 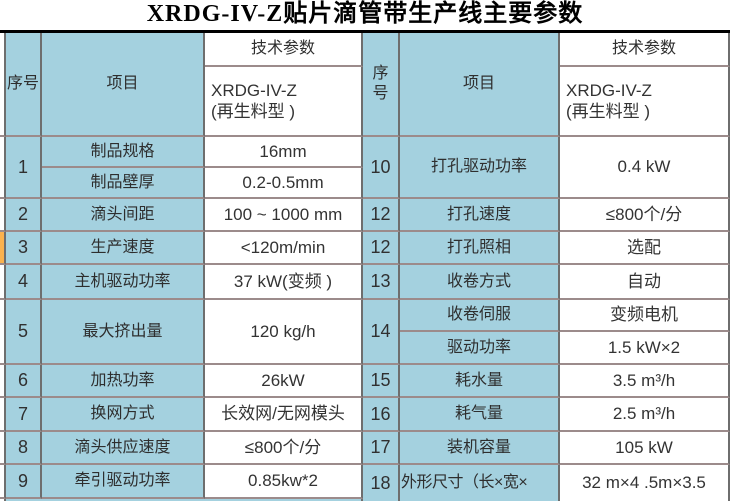 I want to click on row-no: 9, so click(x=24, y=482).